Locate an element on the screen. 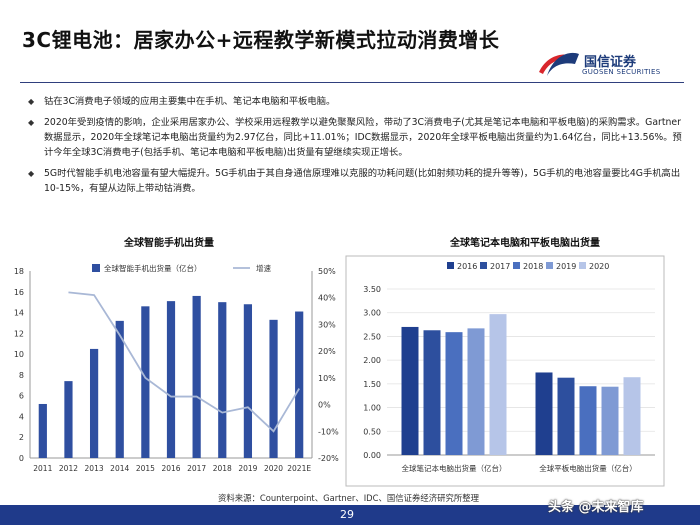  bullet-text: 钴在3C消费电子领域的应用主要集中在手机、笔记本电脑和平板电脑。 is located at coordinates (190, 101).